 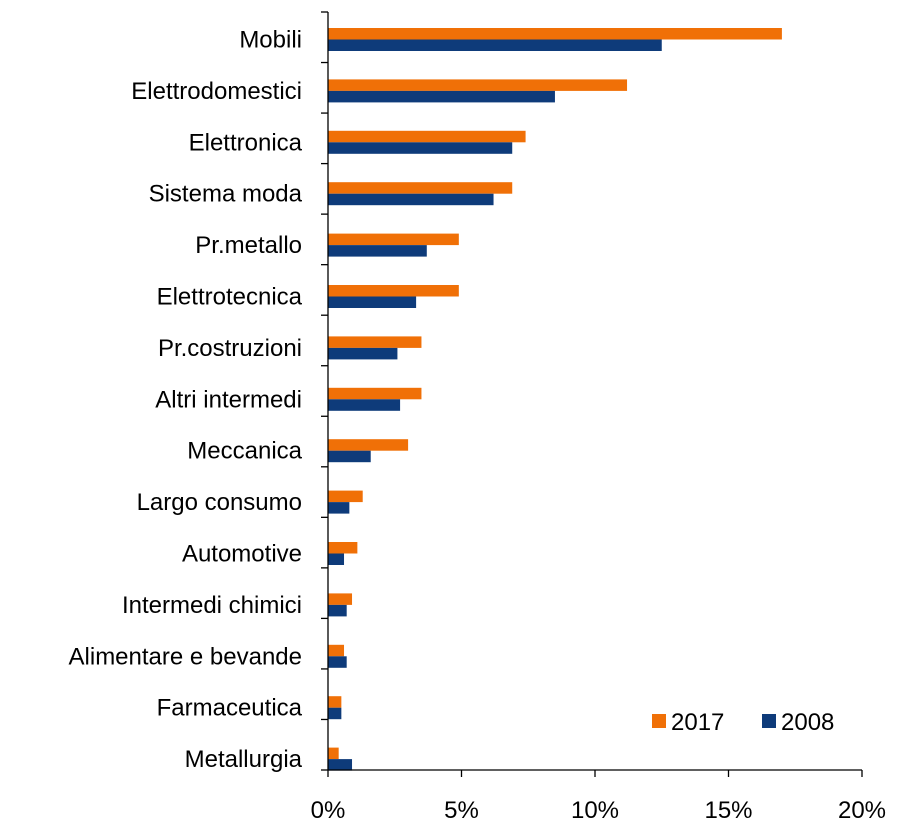 What do you see at coordinates (337, 610) in the screenshot?
I see `bar-2008-intermedi-chimici` at bounding box center [337, 610].